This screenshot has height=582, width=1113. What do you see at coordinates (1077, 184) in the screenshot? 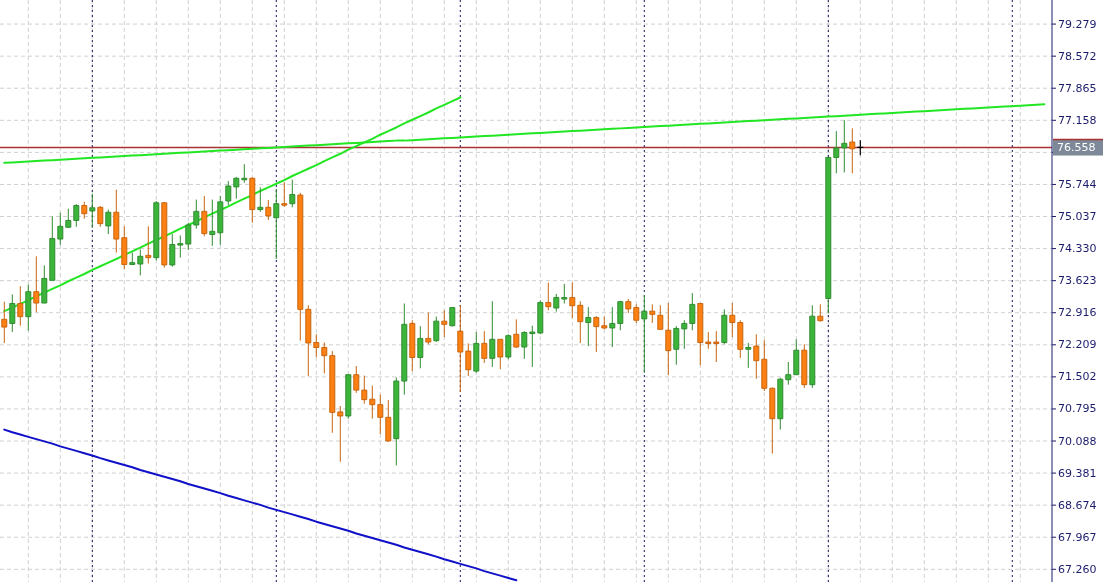
I see `y-tick-label: 75.744` at bounding box center [1077, 184].